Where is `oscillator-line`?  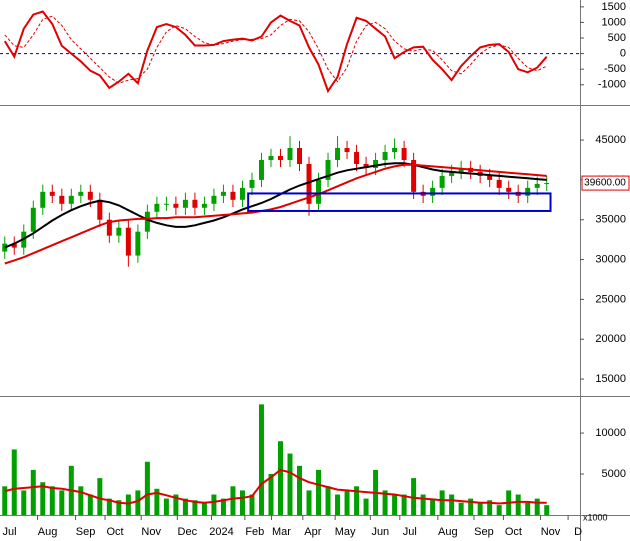 oscillator-line is located at coordinates (275, 52).